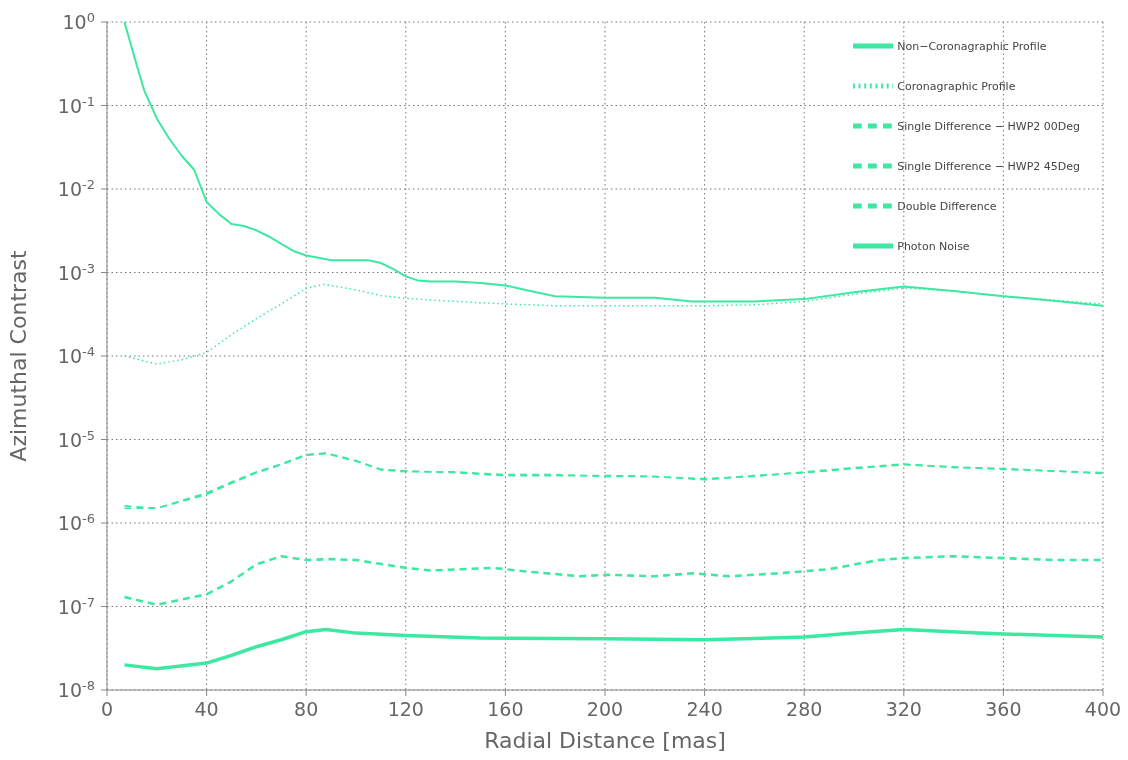 The height and width of the screenshot is (760, 1128). I want to click on y-tick-label: 10$^{-1}$, so click(76, 105).